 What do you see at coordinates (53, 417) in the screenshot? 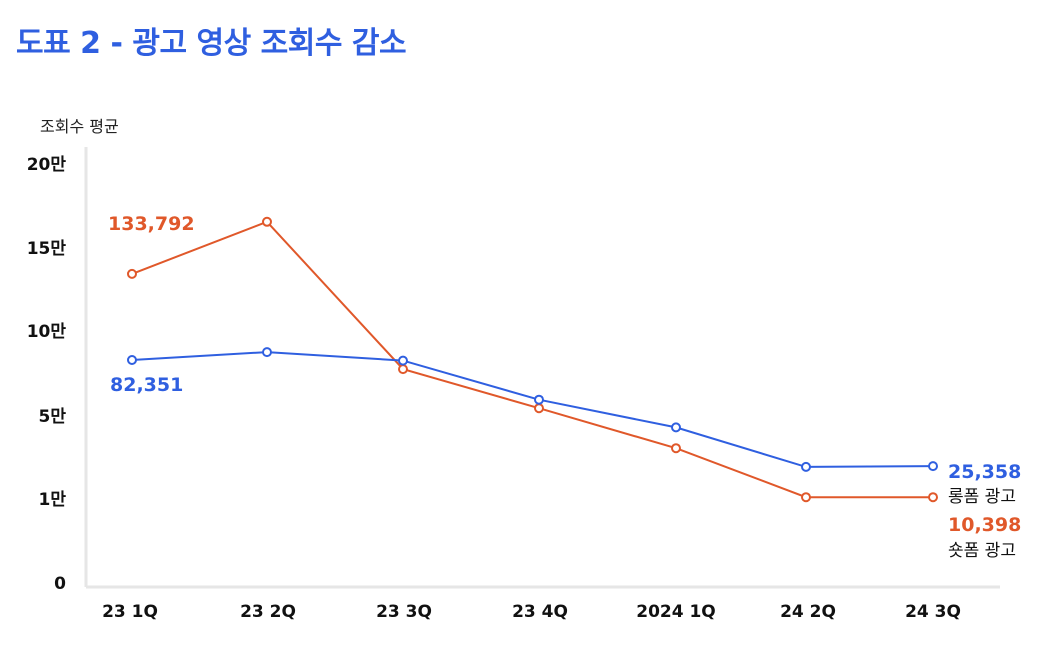
I see `y-tick-label: 5만` at bounding box center [53, 417].